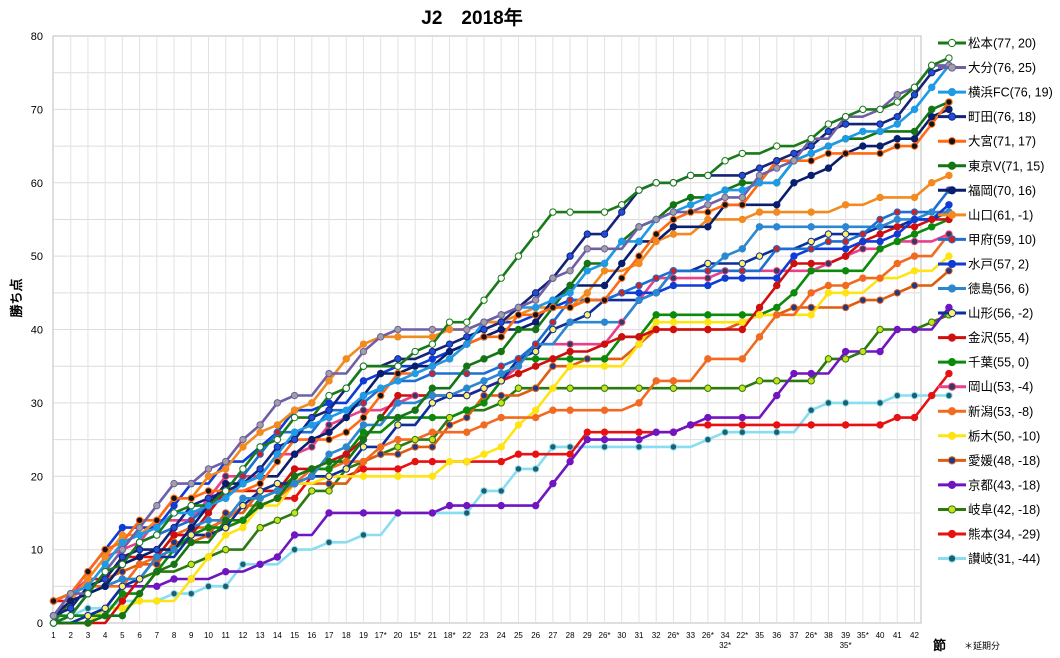 The height and width of the screenshot is (658, 1060). Describe the element at coordinates (37, 37) in the screenshot. I see `y-tick-label: 80` at that location.